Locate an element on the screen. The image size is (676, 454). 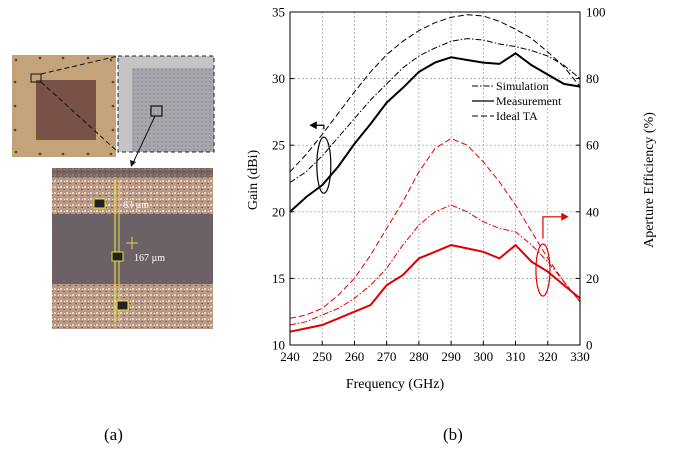
x-axis-label: Frequency (GHz) is located at coordinates (395, 384).